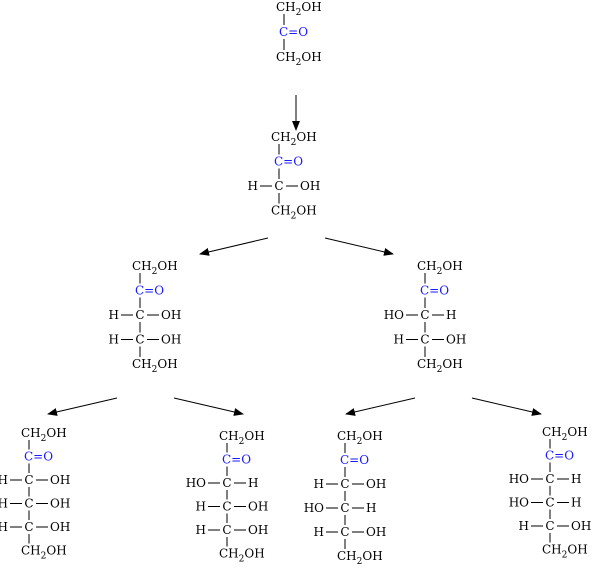  I want to click on arrow-c5b-to-c6d, so click(506, 406).